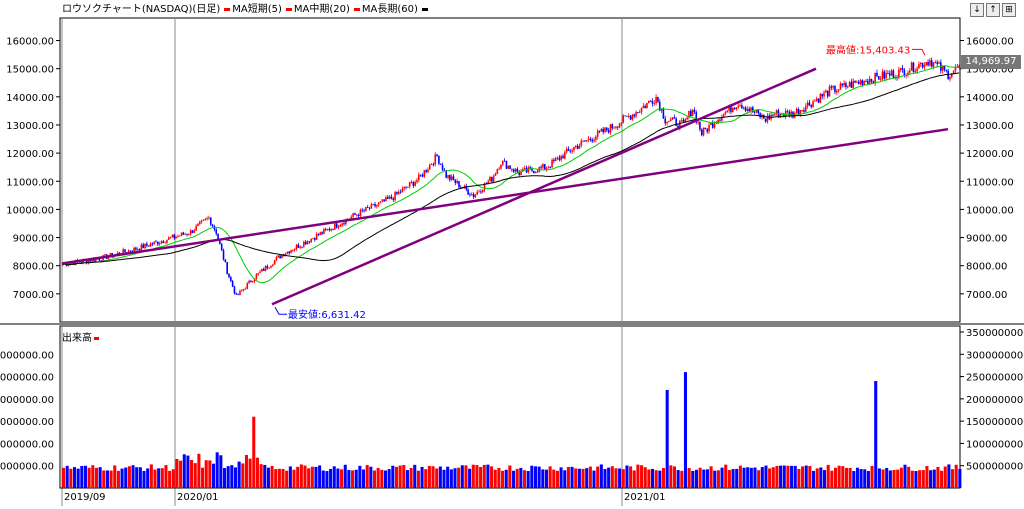 Image resolution: width=1024 pixels, height=509 pixels. What do you see at coordinates (30, 182) in the screenshot?
I see `price-tick-label-left: 11000.00` at bounding box center [30, 182].